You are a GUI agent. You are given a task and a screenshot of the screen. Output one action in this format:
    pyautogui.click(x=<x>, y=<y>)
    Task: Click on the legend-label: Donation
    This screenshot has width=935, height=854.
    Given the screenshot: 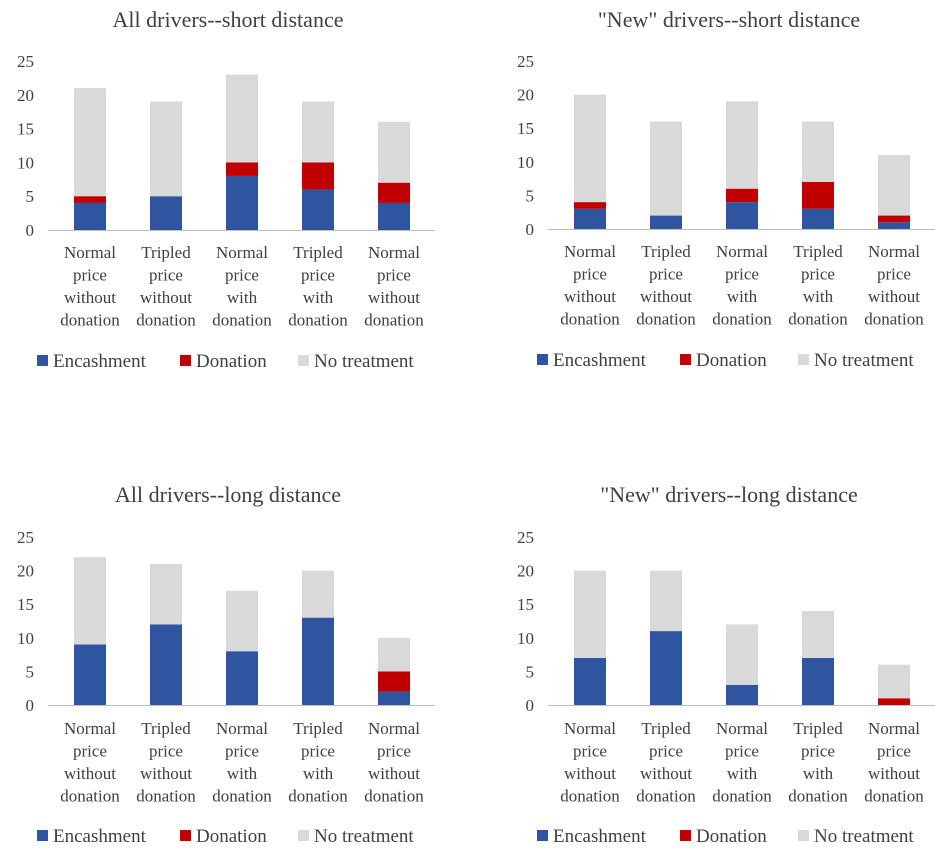 What is the action you would take?
    pyautogui.click(x=731, y=360)
    